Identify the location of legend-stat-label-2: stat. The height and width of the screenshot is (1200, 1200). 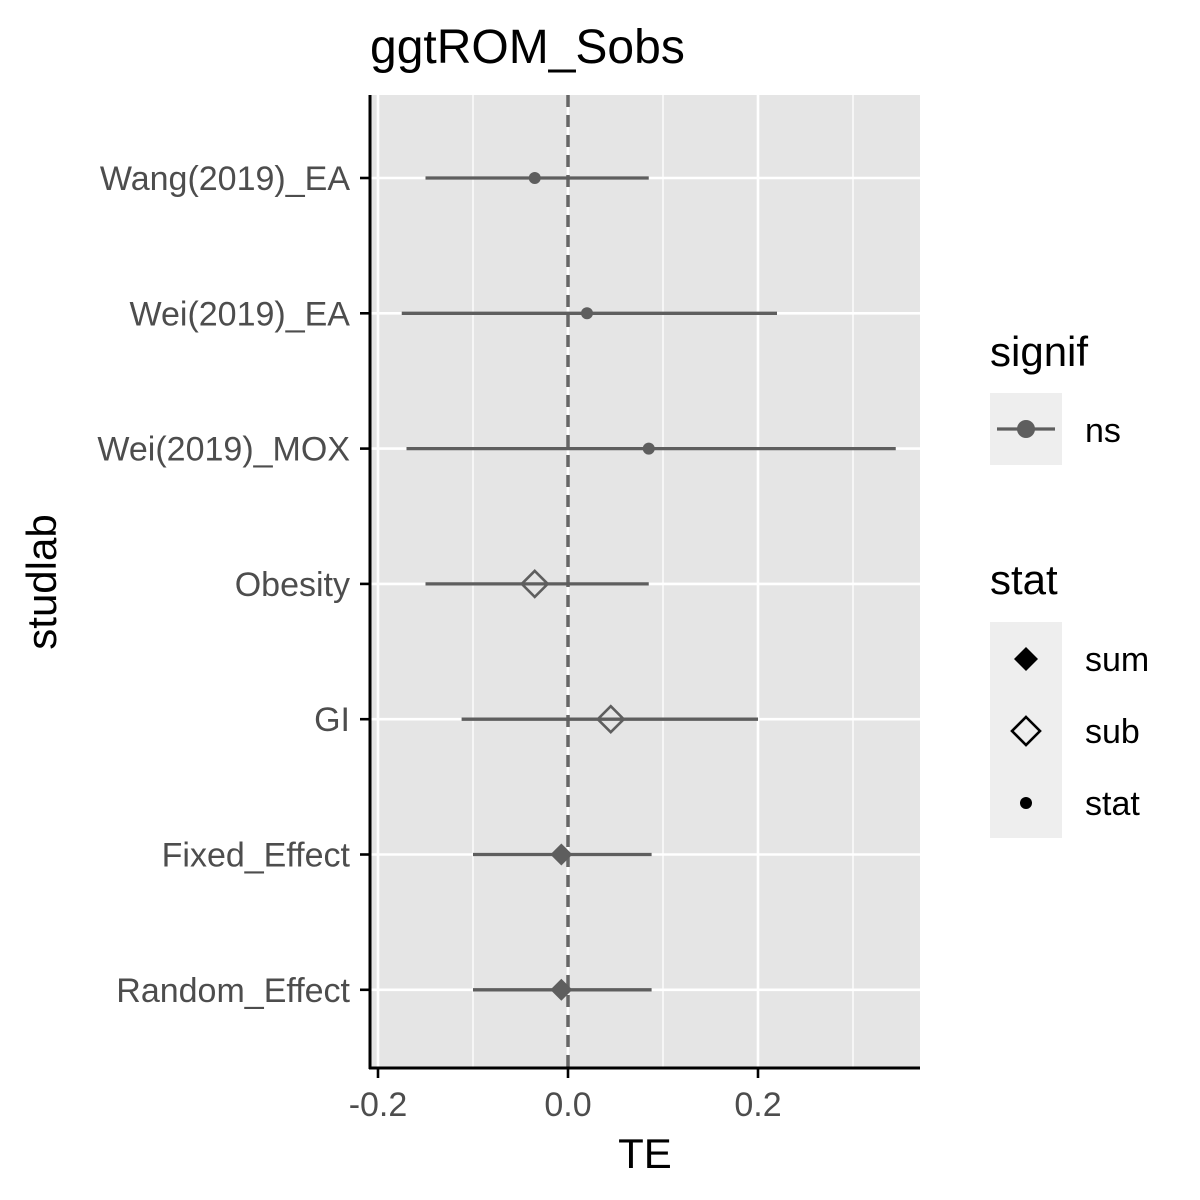
(1112, 804).